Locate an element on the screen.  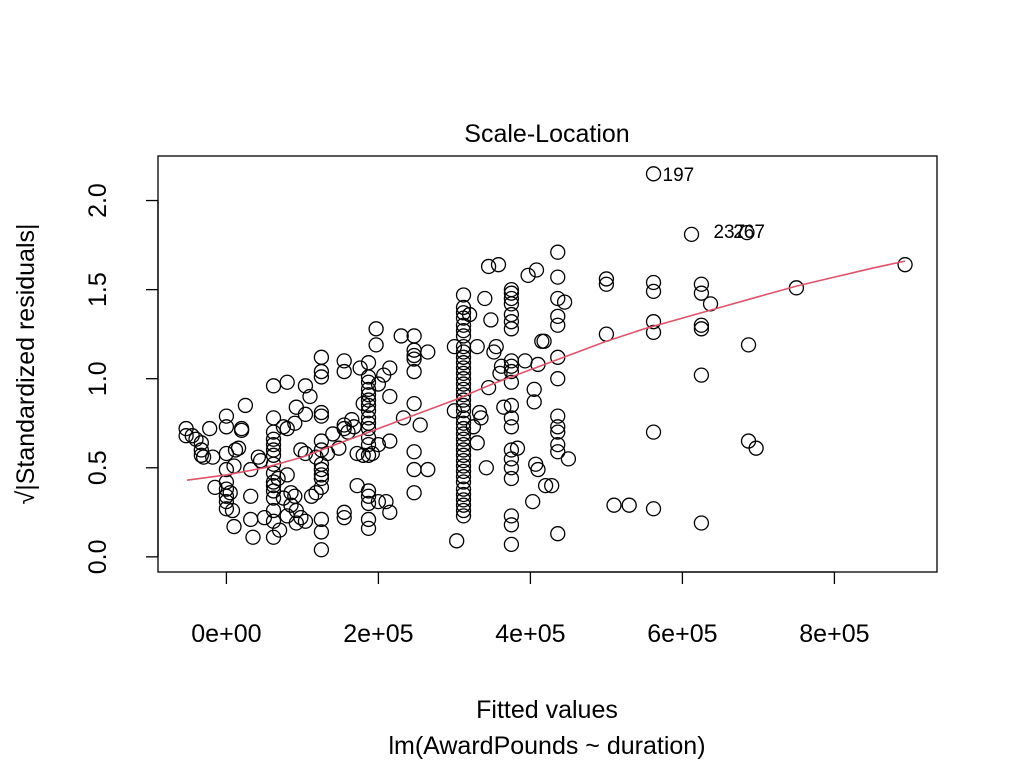
point-annotation: 197 is located at coordinates (679, 175).